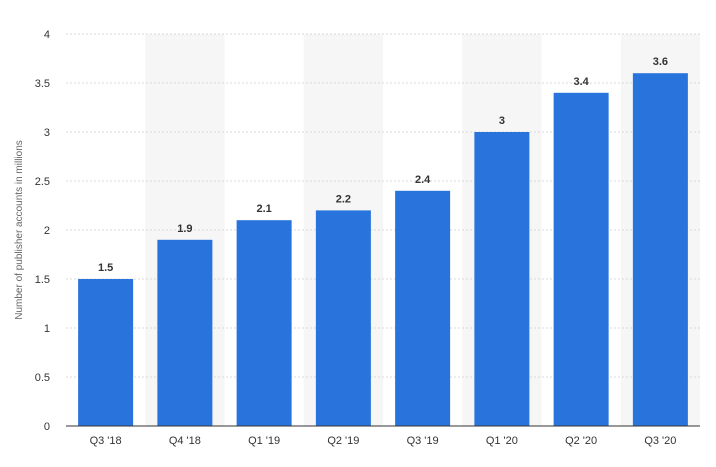  Describe the element at coordinates (105, 268) in the screenshot. I see `bar-value-label: 1.5` at that location.